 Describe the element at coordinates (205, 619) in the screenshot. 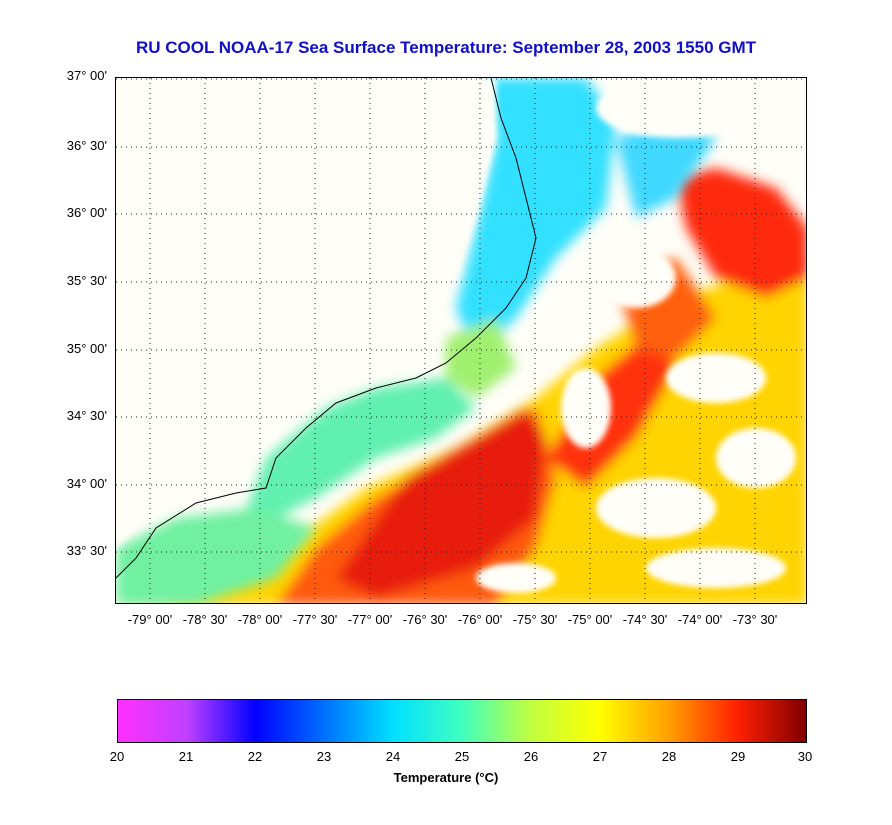

I see `lon-label: -78° 30'` at that location.